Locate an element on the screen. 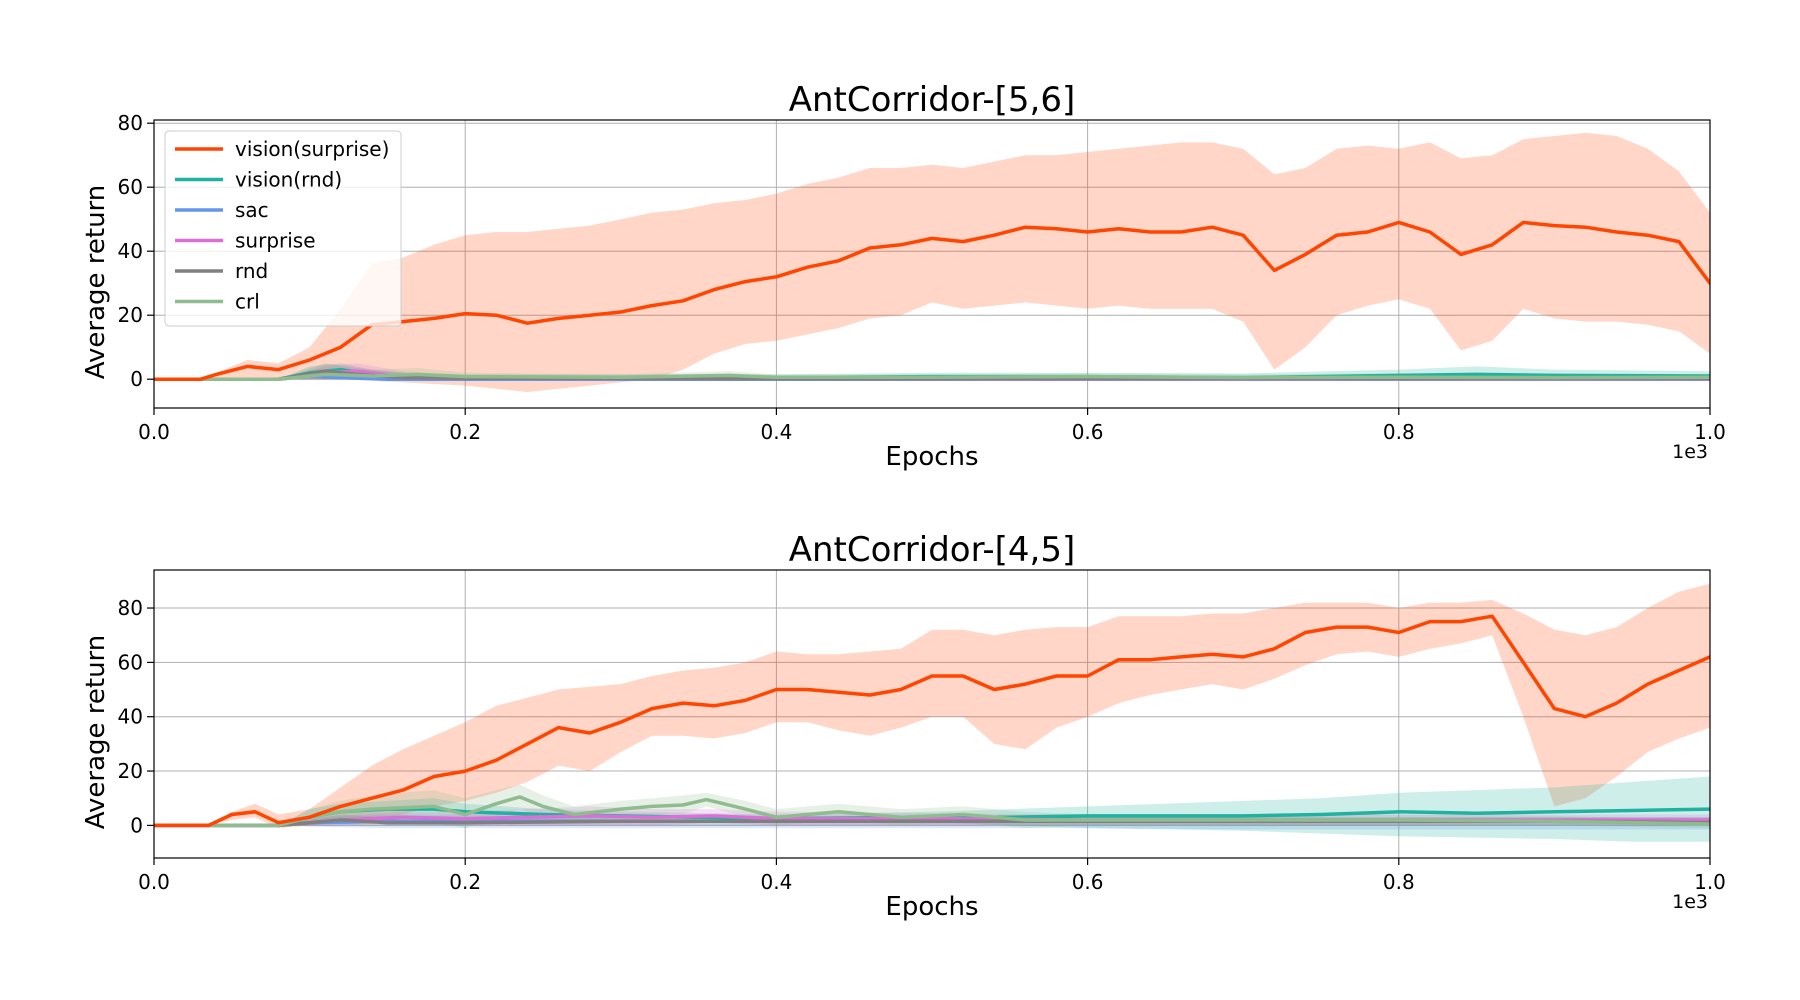  band-vision-rnd is located at coordinates (932, 809).